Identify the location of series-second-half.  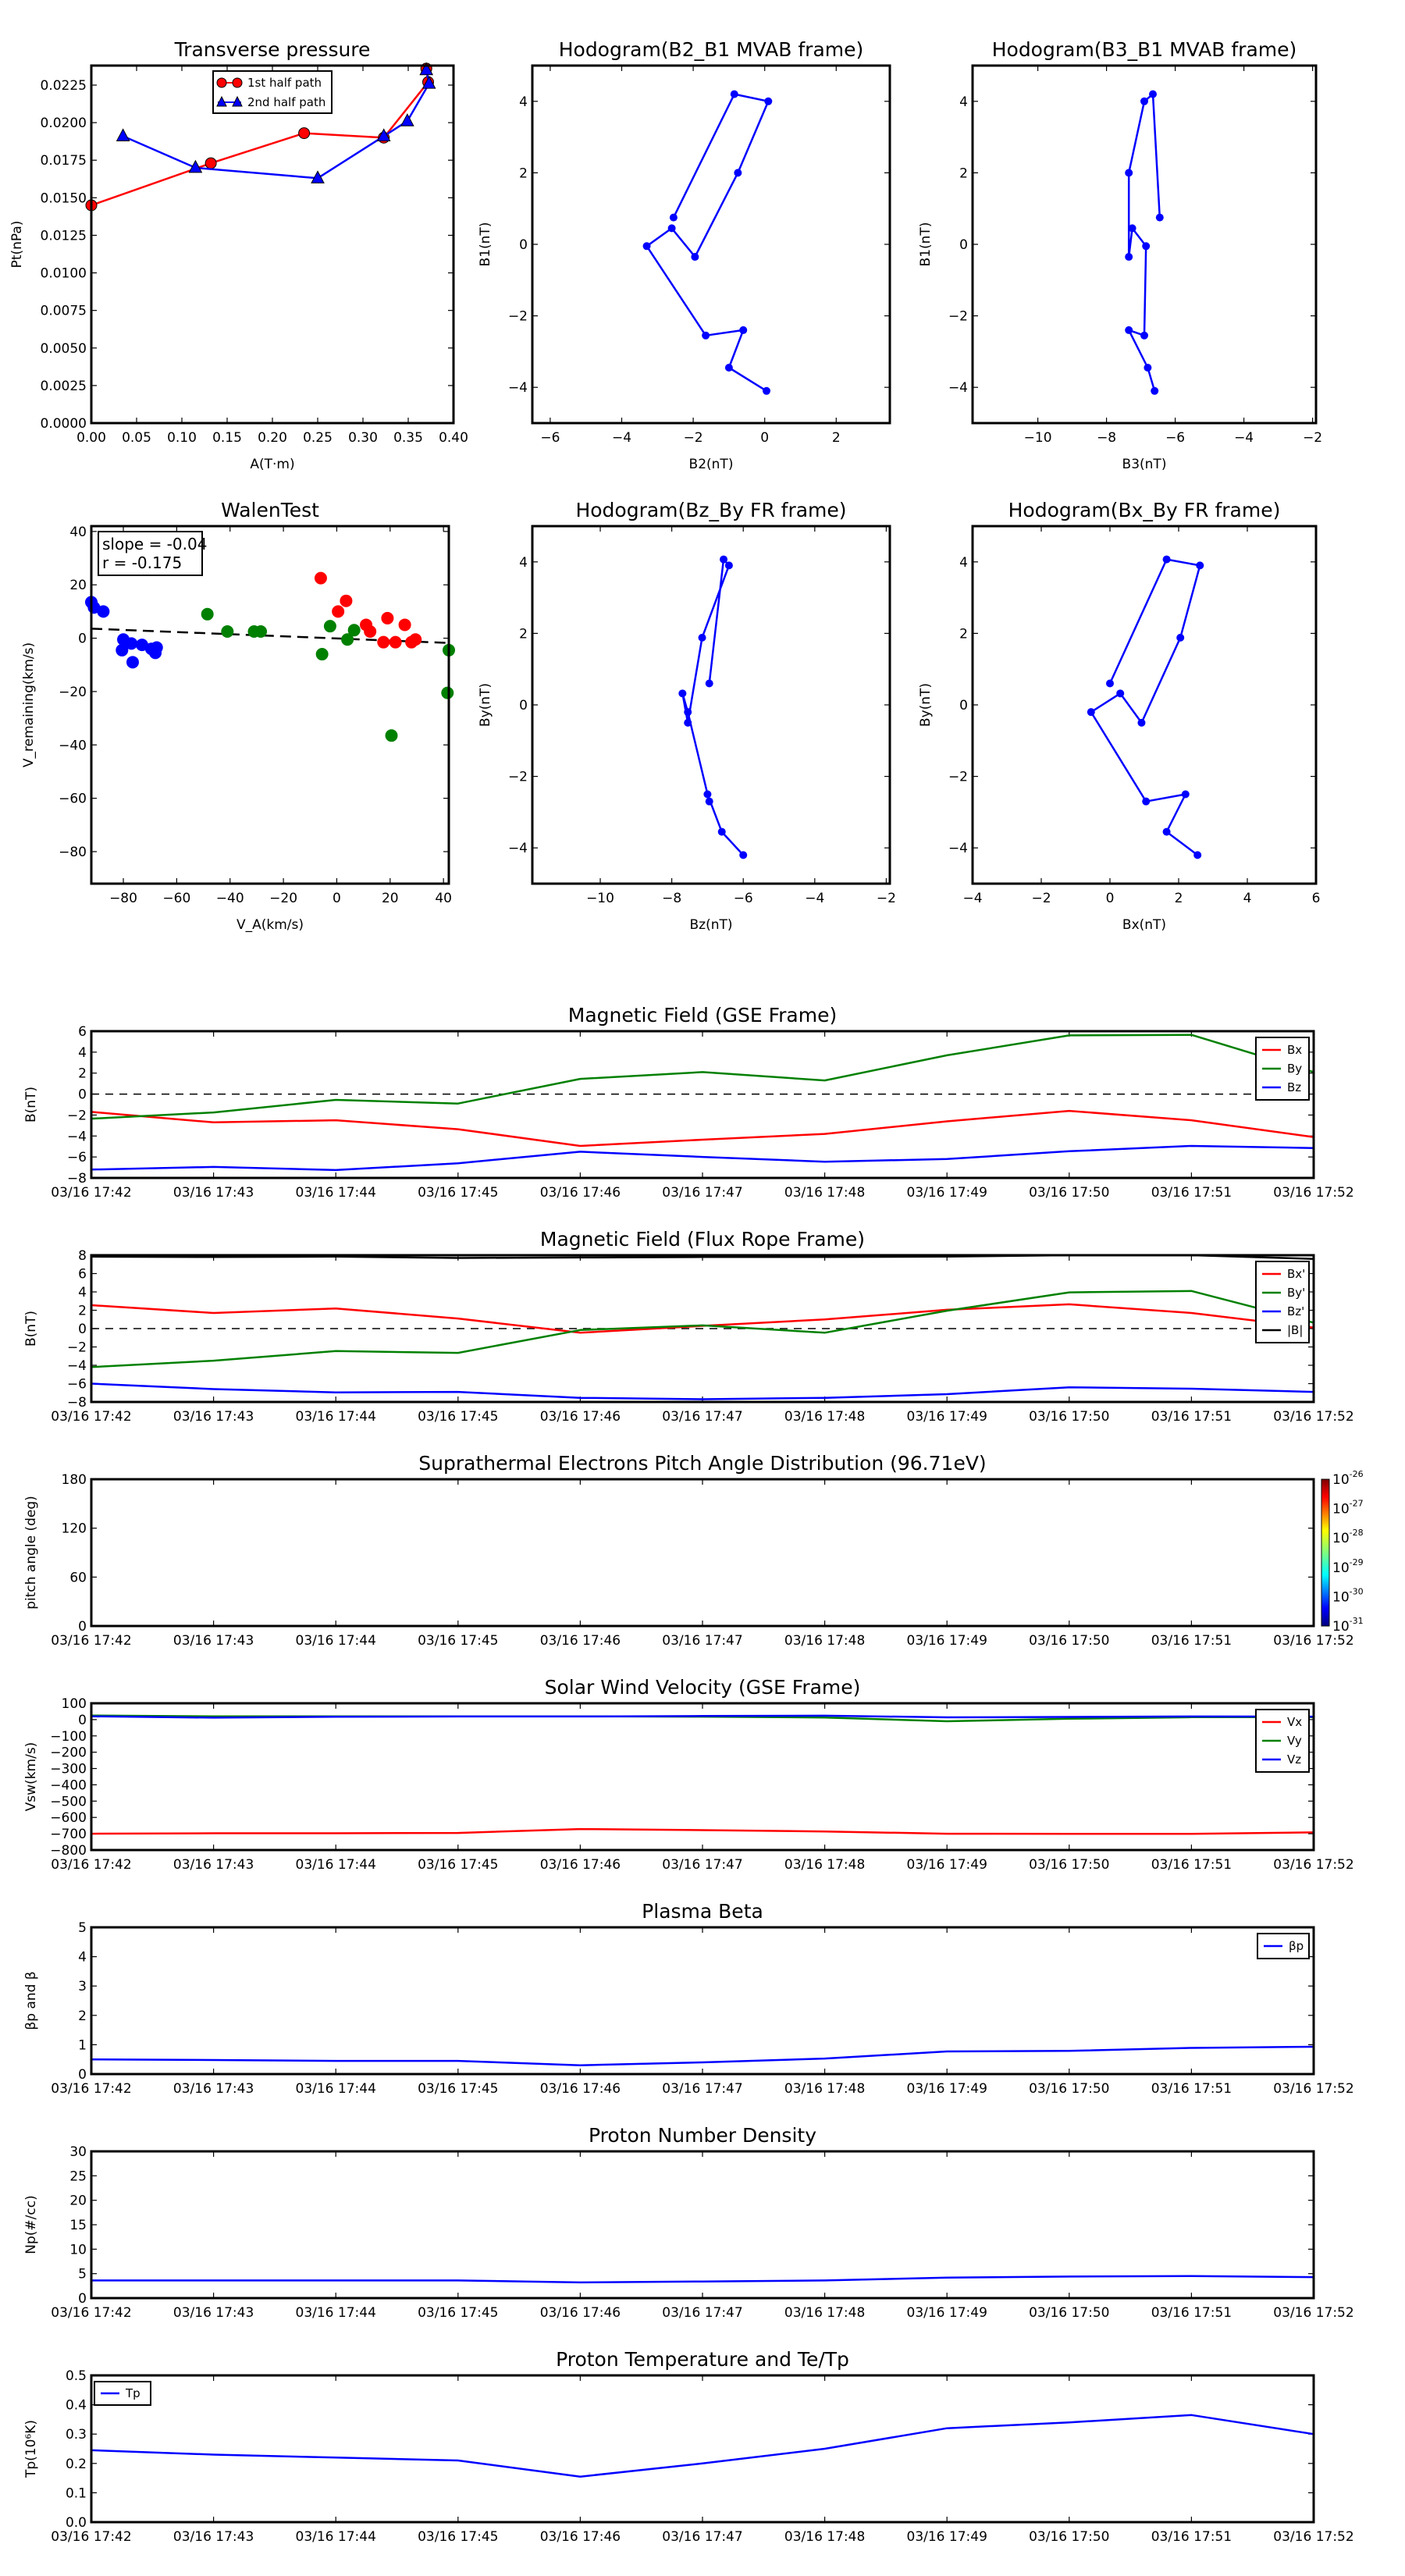
(276, 122).